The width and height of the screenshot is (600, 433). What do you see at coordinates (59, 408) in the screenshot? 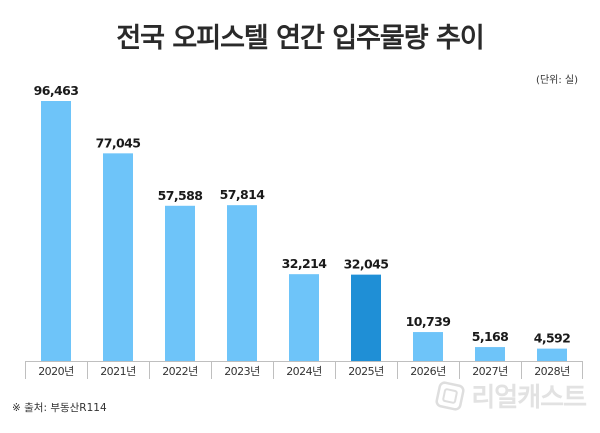
I see `source-note: ※ 출처: 부동산R114` at bounding box center [59, 408].